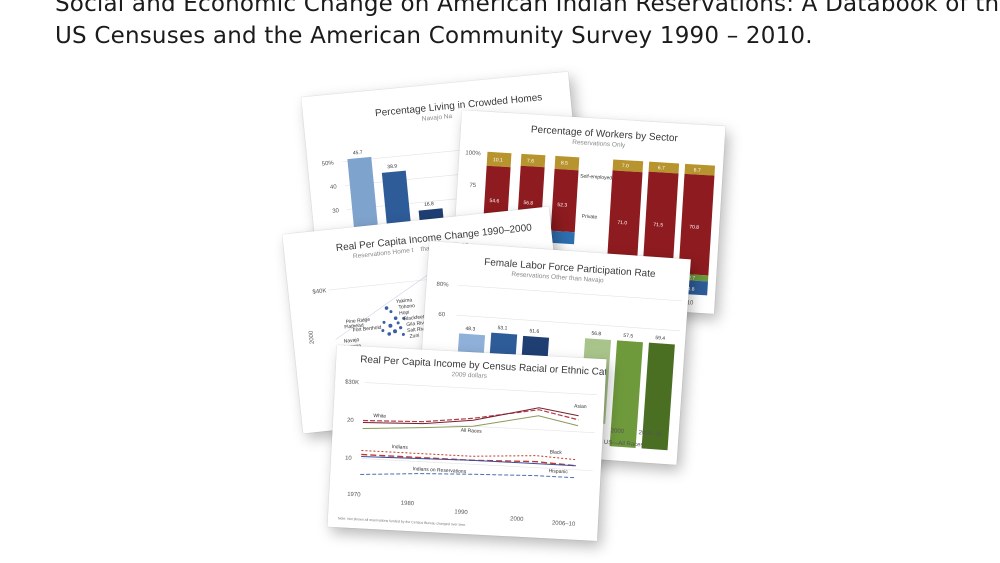 The image size is (1000, 563). Describe the element at coordinates (393, 321) in the screenshot. I see `income-change-points` at that location.